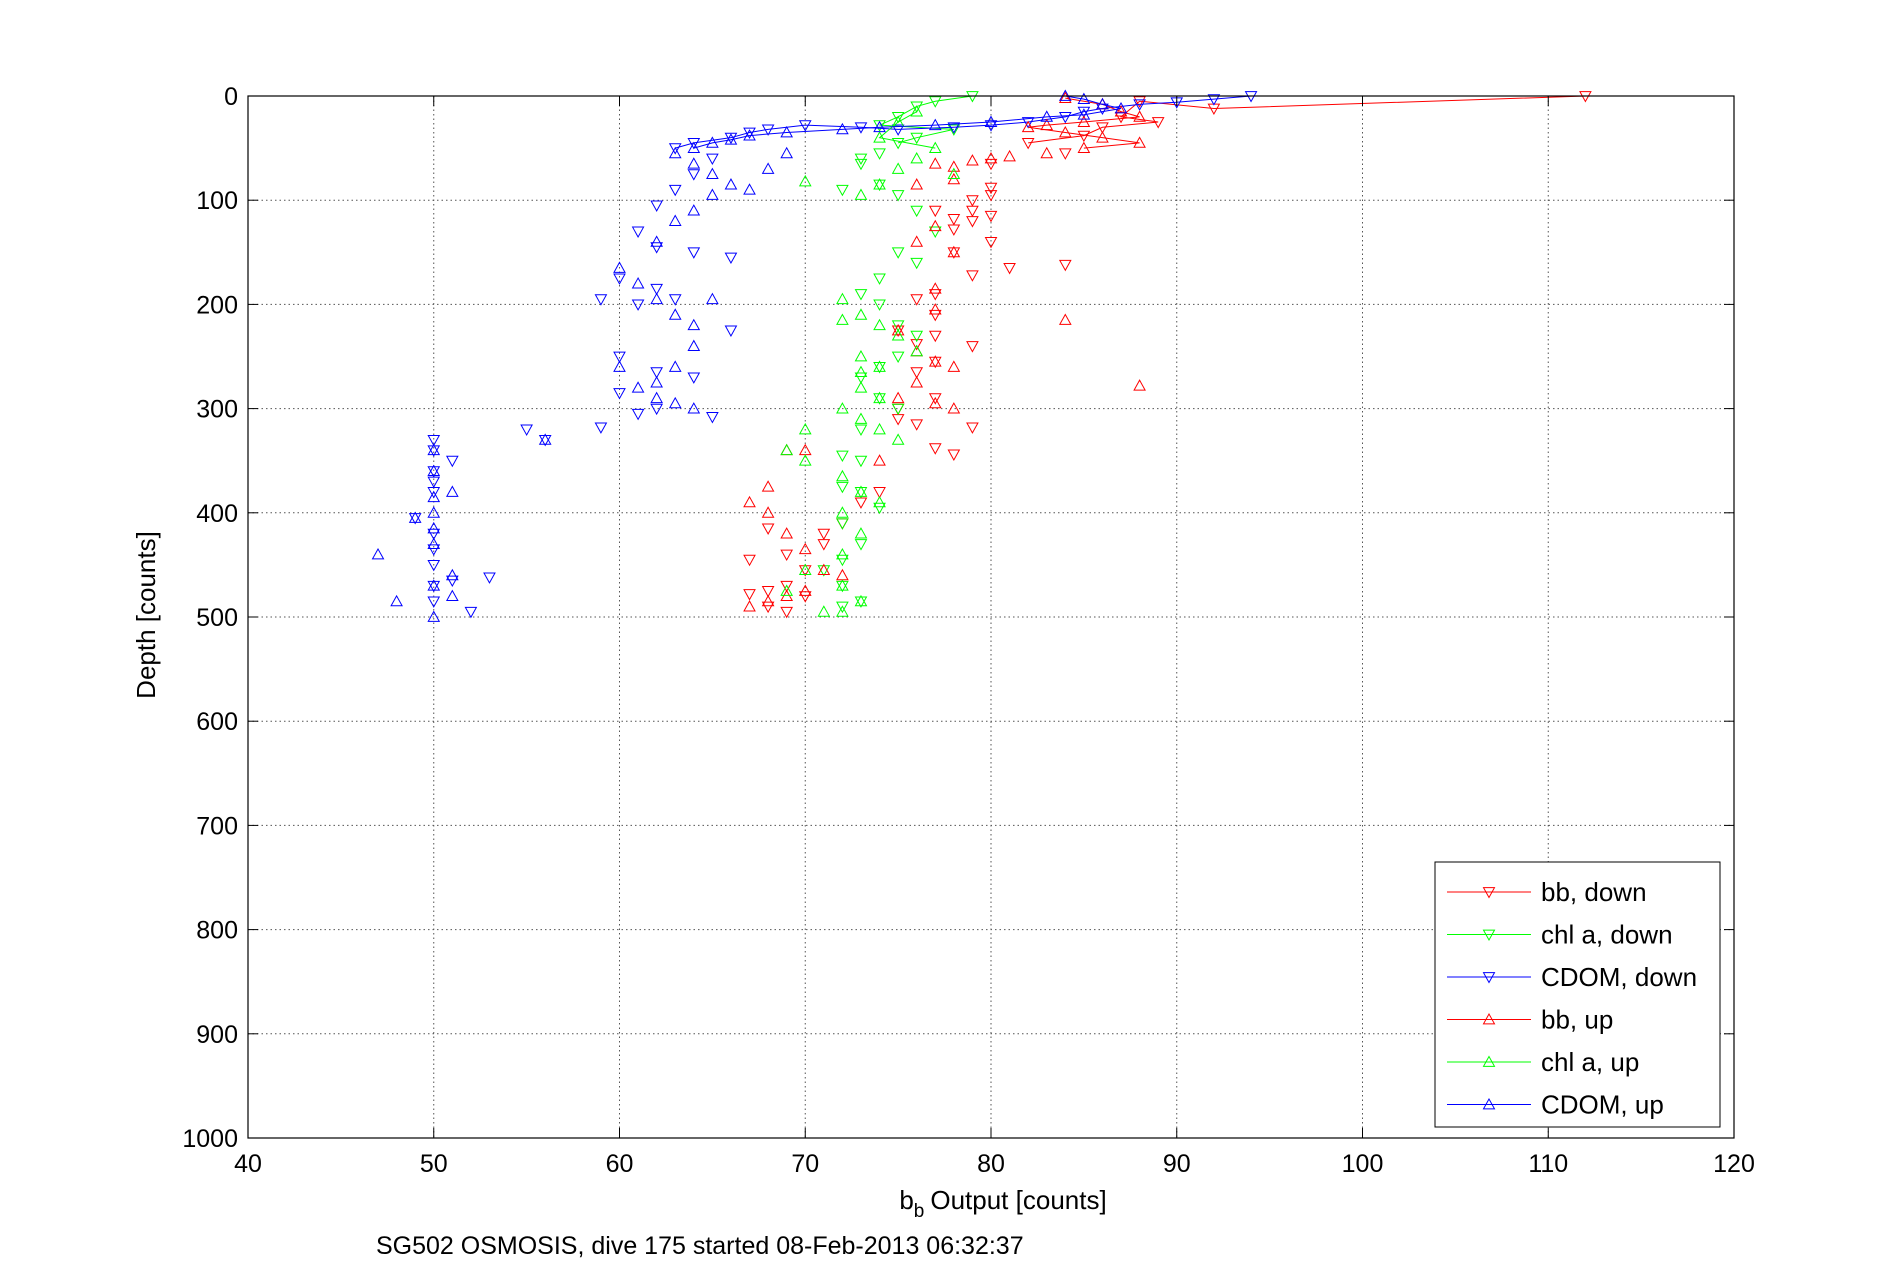 The height and width of the screenshot is (1262, 1891). I want to click on x-tick-label: 90, so click(1177, 1164).